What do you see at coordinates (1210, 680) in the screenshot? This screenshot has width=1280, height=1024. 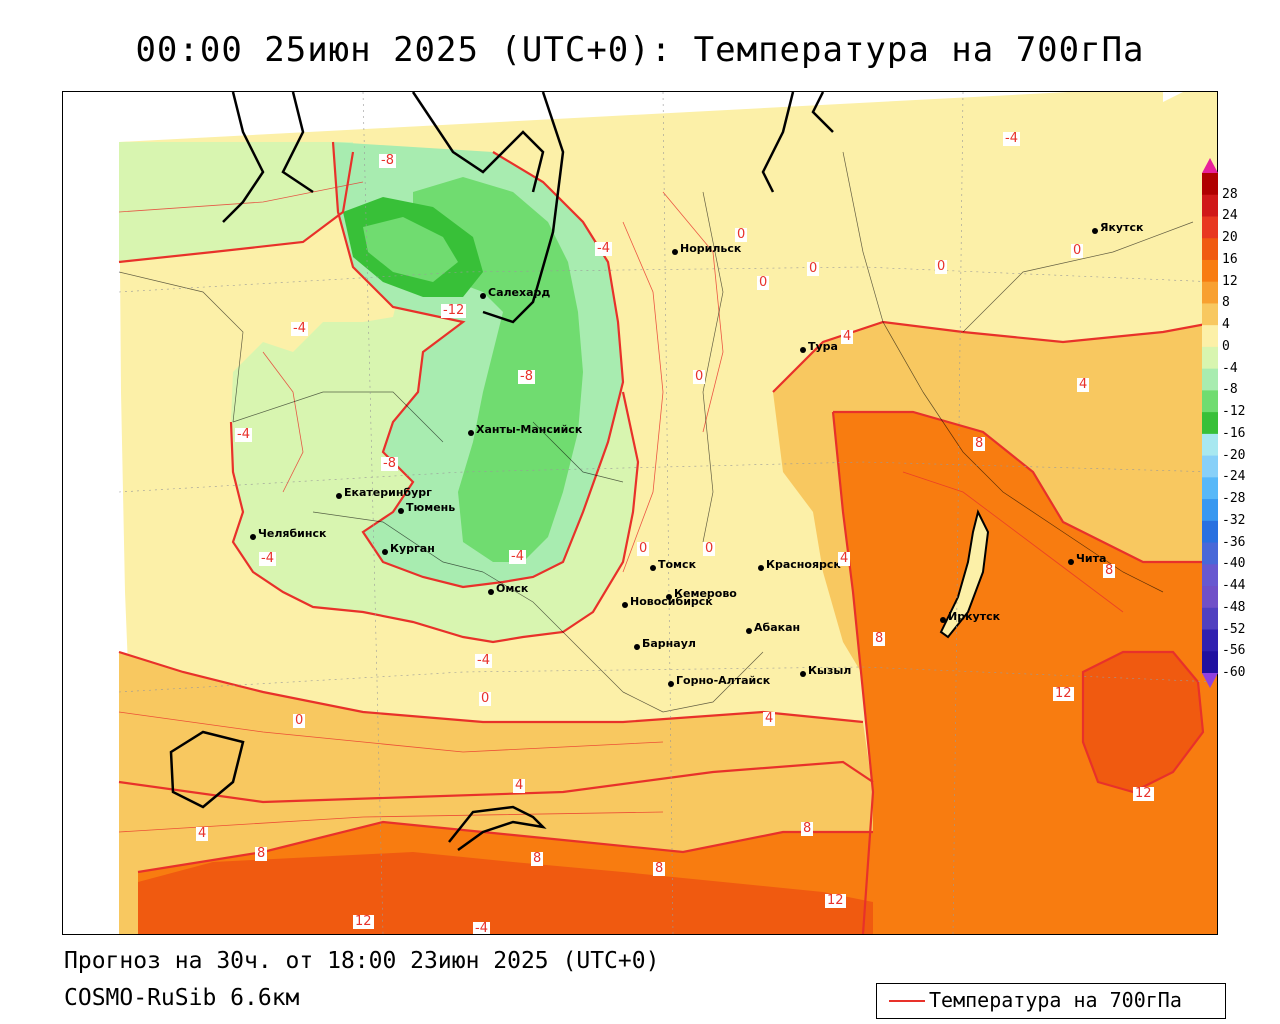 I see `colorbar-arrow-bottom` at bounding box center [1210, 680].